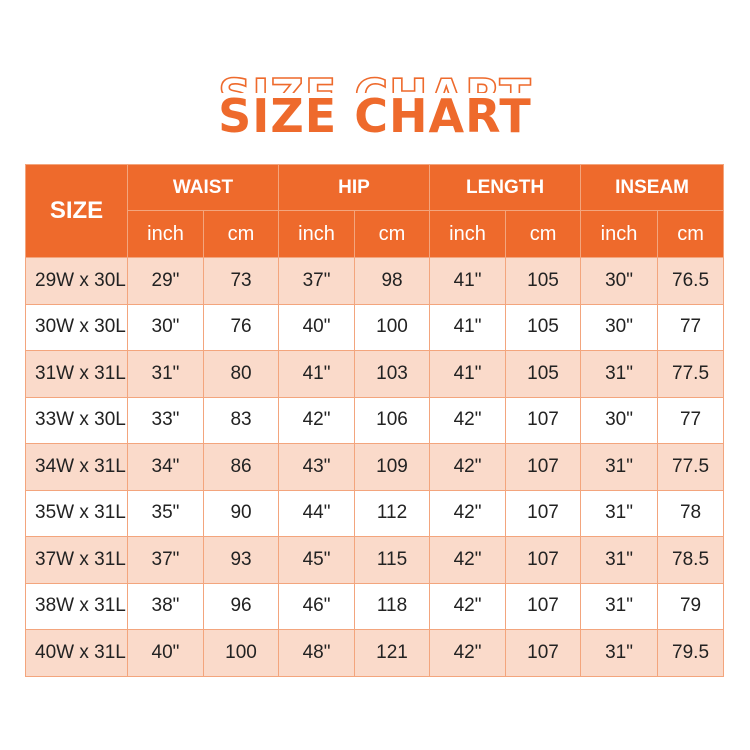 The width and height of the screenshot is (750, 750). What do you see at coordinates (76, 606) in the screenshot?
I see `size-cell: 38W x 31L` at bounding box center [76, 606].